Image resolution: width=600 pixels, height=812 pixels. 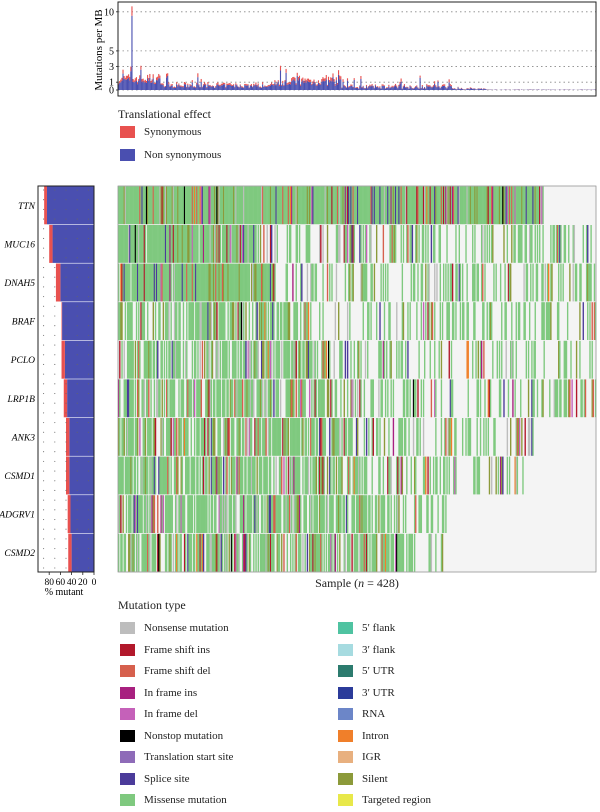 I want to click on tmb-bars, so click(x=357, y=48).